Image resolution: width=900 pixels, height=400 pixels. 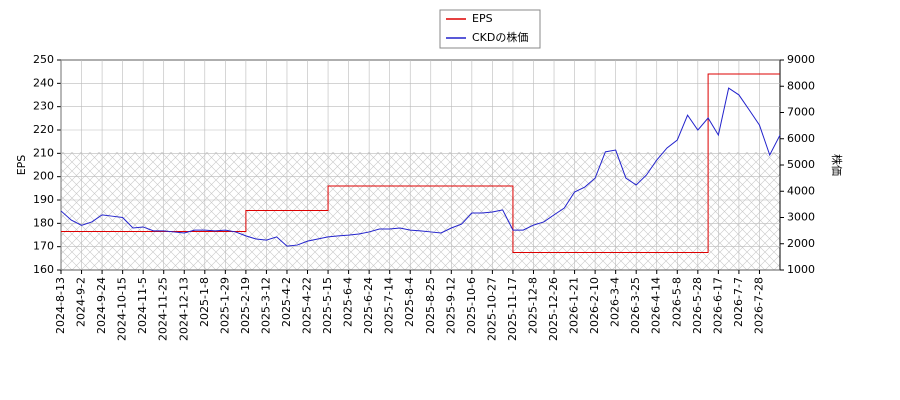 I want to click on x-tick-label: 2025-10-27, so click(x=491, y=309).